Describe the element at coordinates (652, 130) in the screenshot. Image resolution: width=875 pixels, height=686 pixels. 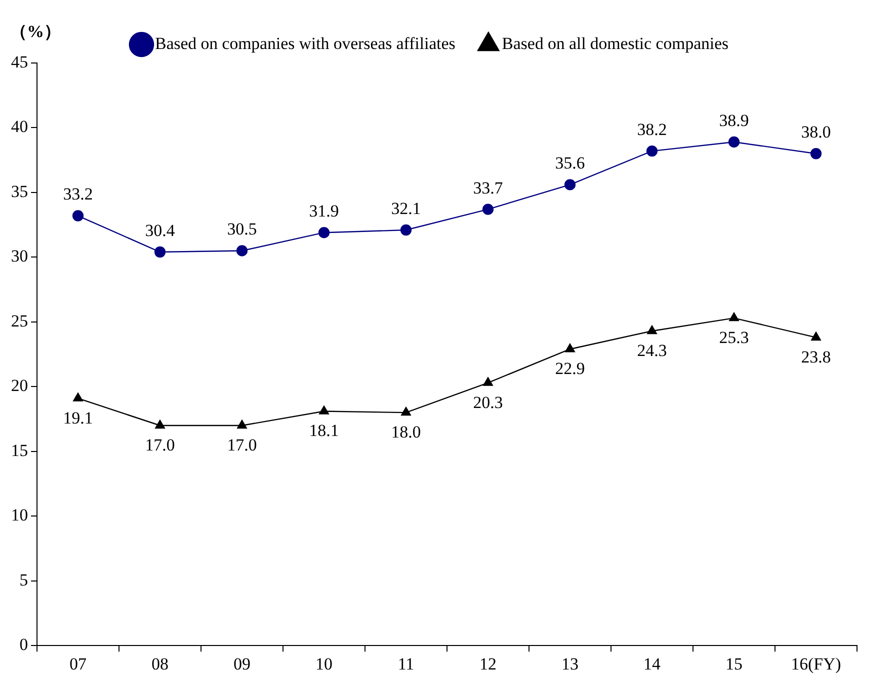
I see `data-label: 38.2` at that location.